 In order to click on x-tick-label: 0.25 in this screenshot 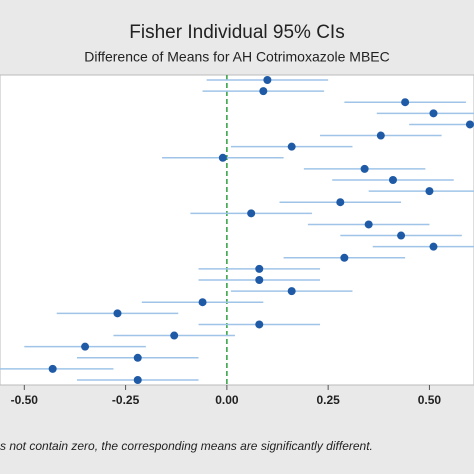, I will do `click(328, 400)`.